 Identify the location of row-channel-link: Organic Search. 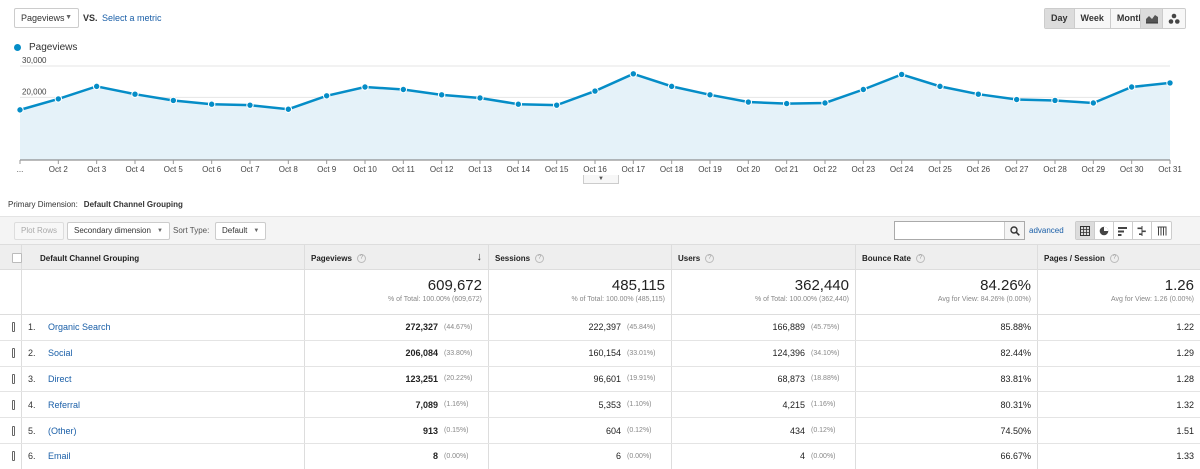
(79, 327).